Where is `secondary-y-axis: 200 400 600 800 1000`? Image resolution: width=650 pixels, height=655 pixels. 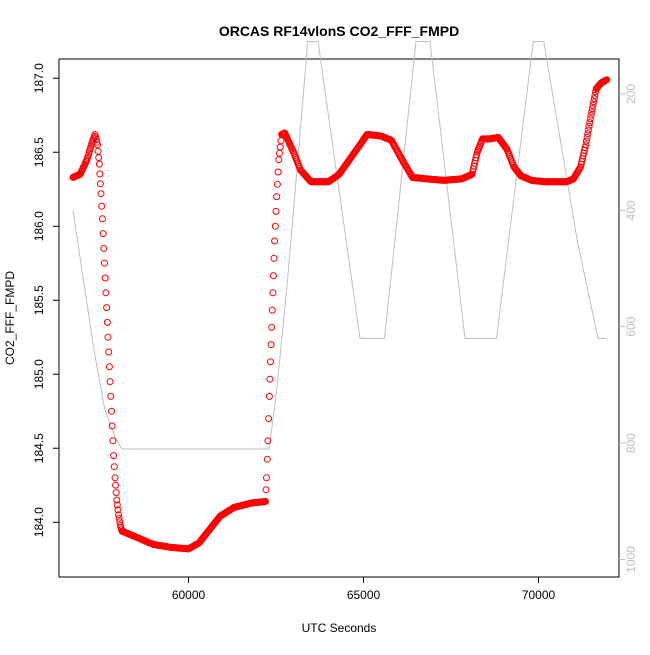 secondary-y-axis: 200 400 600 800 1000 is located at coordinates (628, 328).